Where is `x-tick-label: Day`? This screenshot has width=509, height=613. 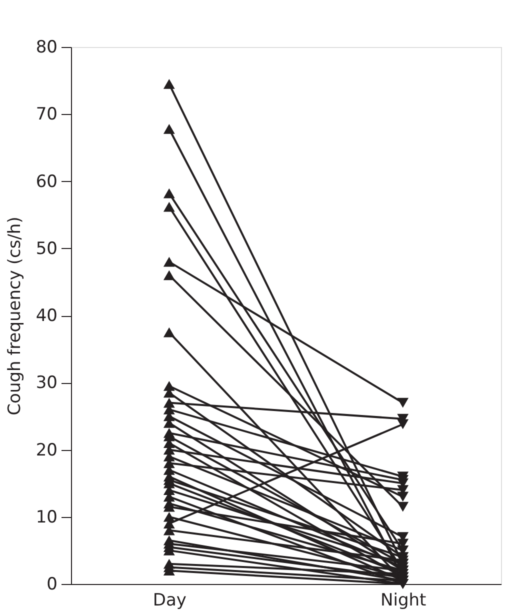
x-tick-label: Day is located at coordinates (169, 600).